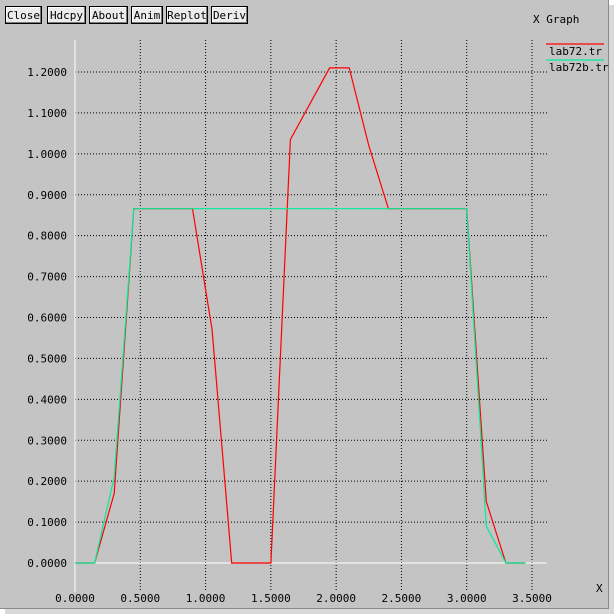 The width and height of the screenshot is (614, 614). What do you see at coordinates (47, 318) in the screenshot?
I see `y-tick-label: 0.6000` at bounding box center [47, 318].